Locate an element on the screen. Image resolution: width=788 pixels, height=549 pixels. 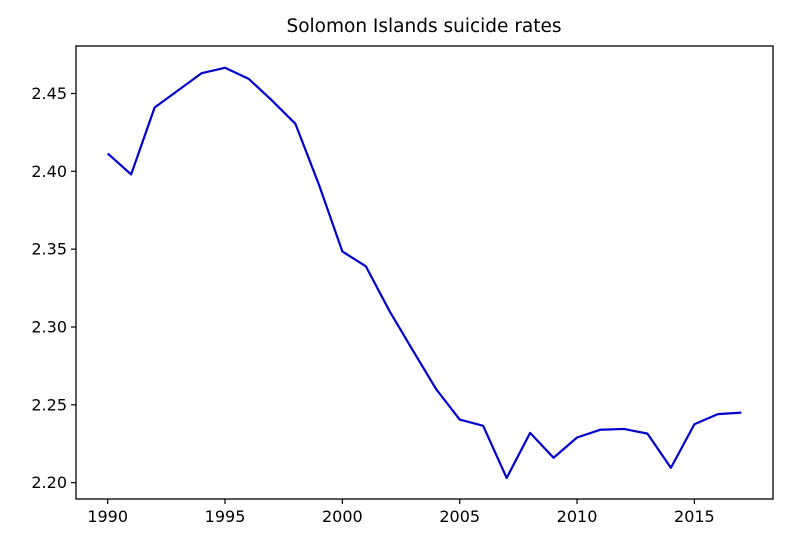
y-tick-label-4: 2.40 is located at coordinates (49, 171).